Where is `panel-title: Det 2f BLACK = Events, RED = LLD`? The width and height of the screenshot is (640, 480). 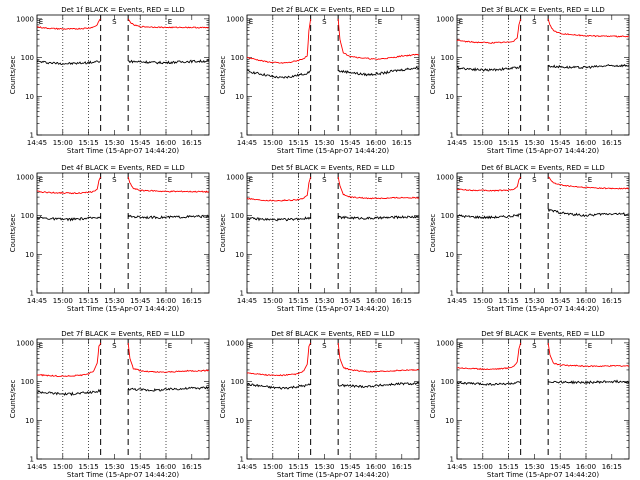
panel-title: Det 2f BLACK = Events, RED = LLD is located at coordinates (332, 10).